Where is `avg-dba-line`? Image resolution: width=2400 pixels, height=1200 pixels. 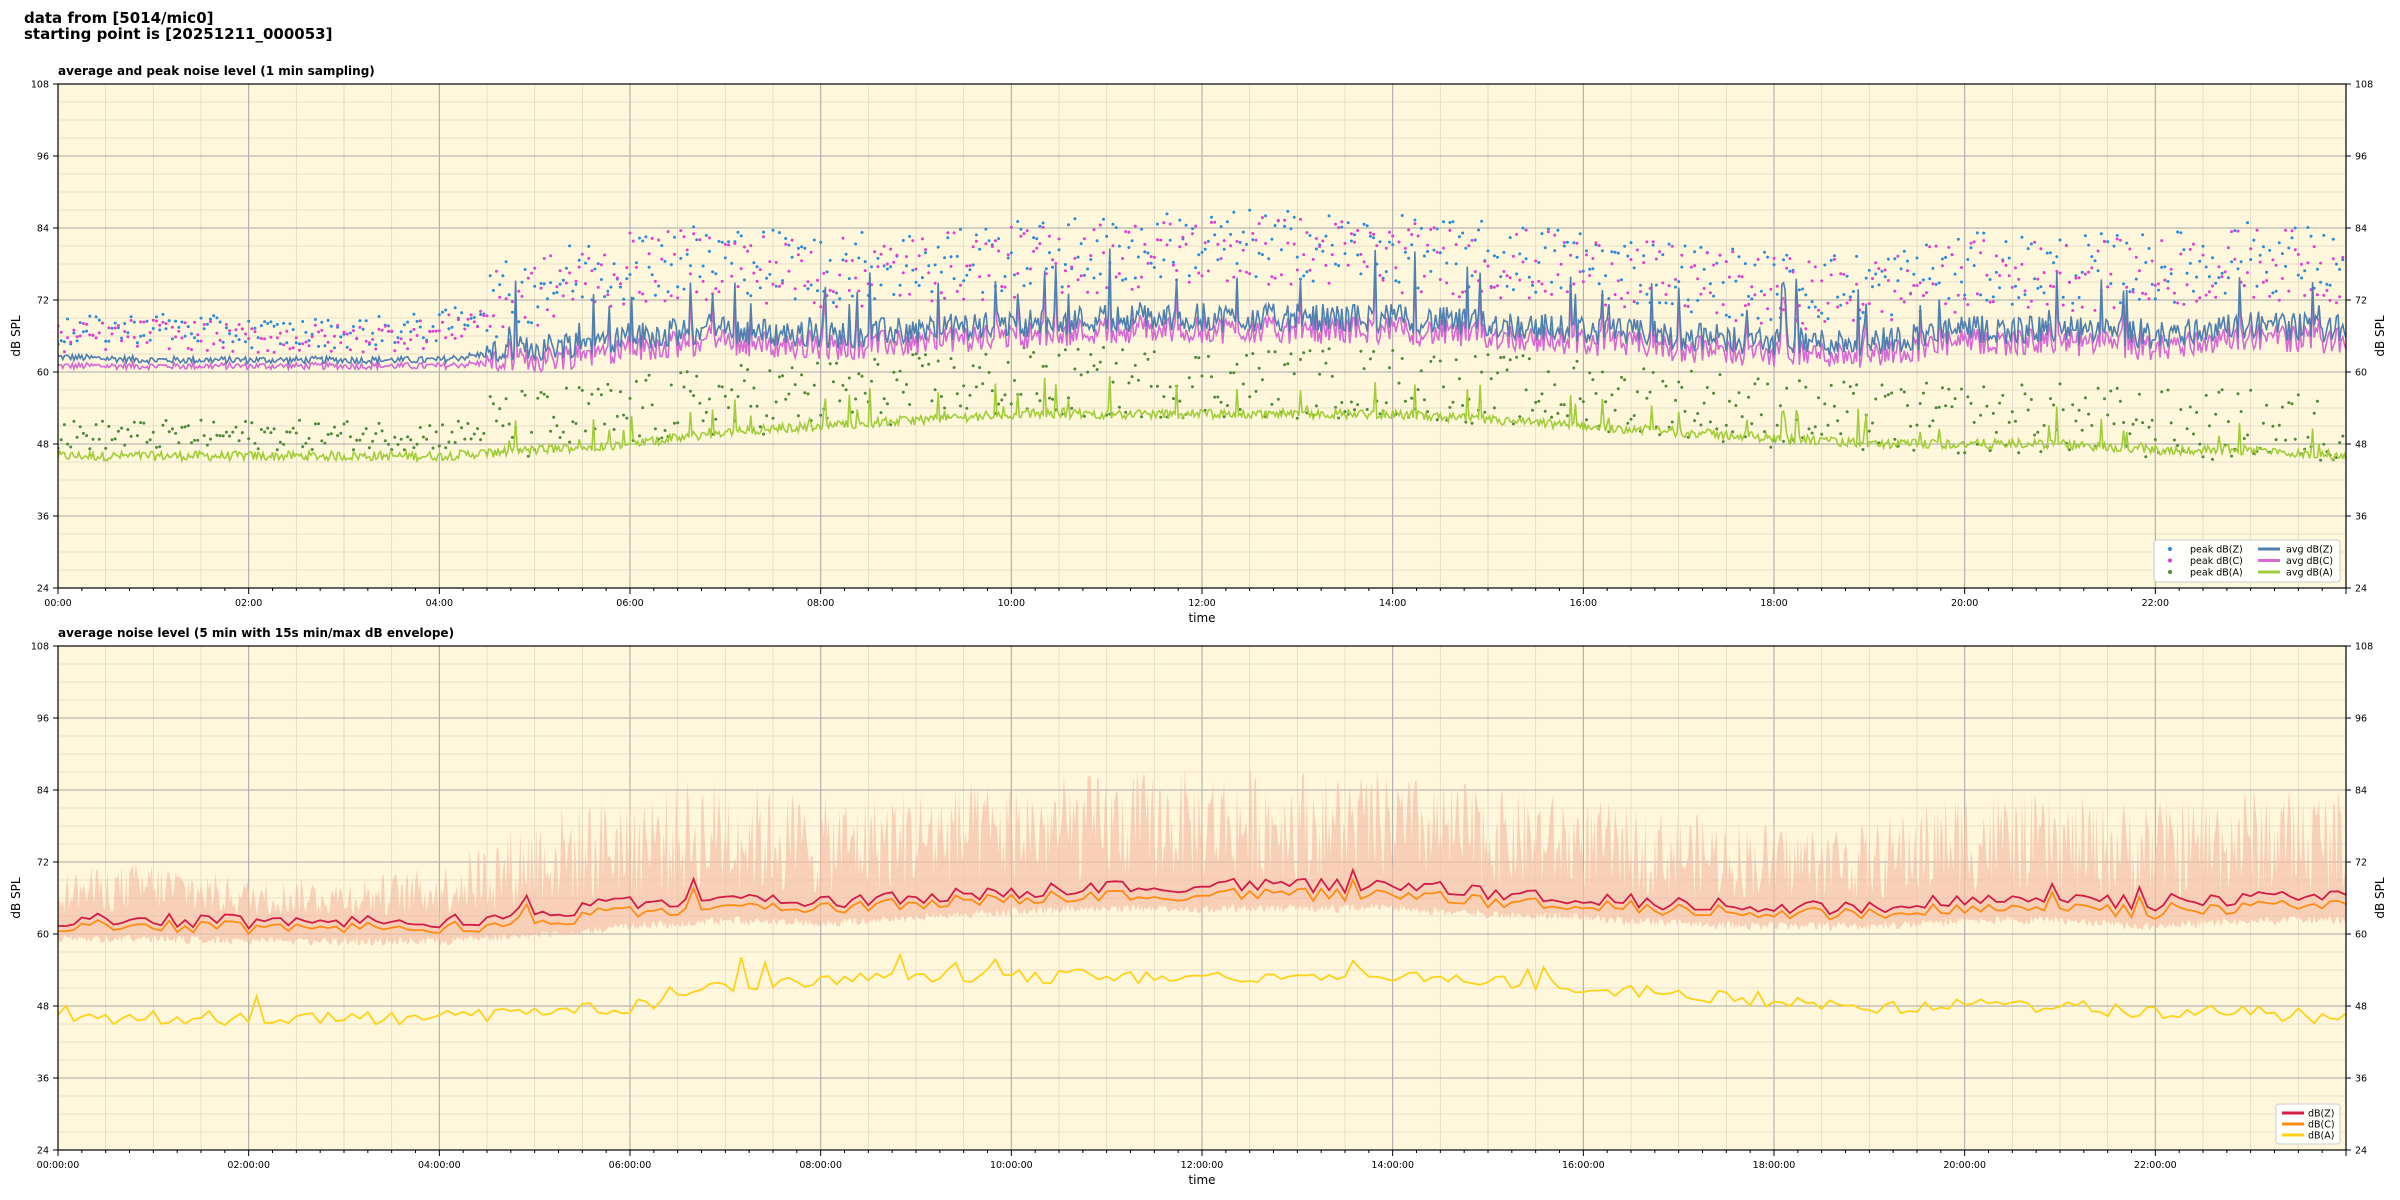 avg-dba-line is located at coordinates (1202, 420).